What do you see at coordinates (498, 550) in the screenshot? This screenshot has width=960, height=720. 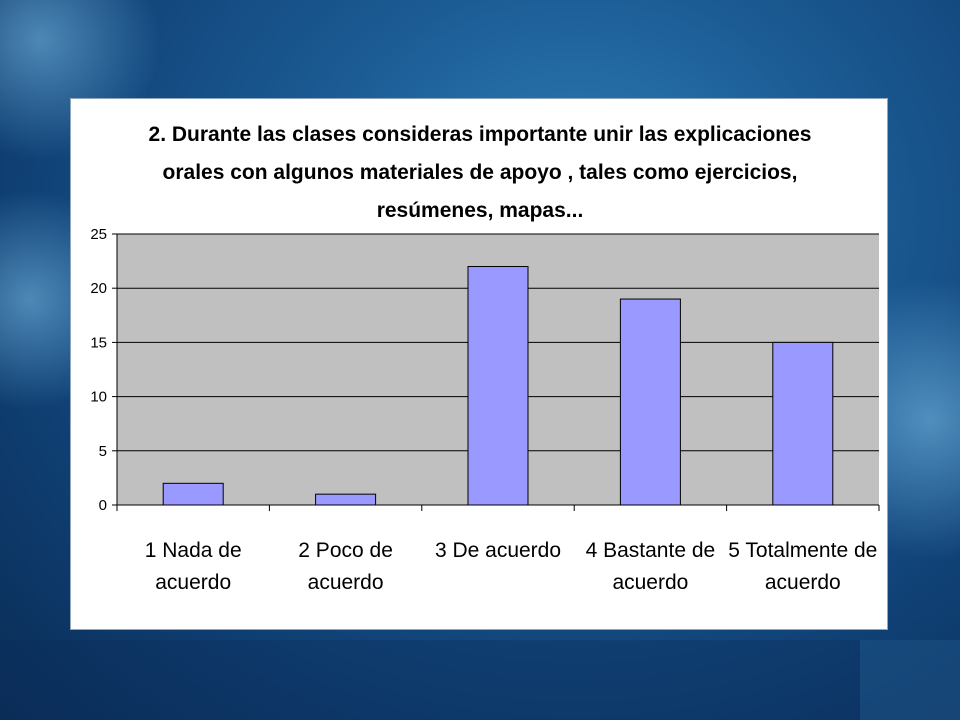 I see `x-label-3-line-1: 3 De acuerdo` at bounding box center [498, 550].